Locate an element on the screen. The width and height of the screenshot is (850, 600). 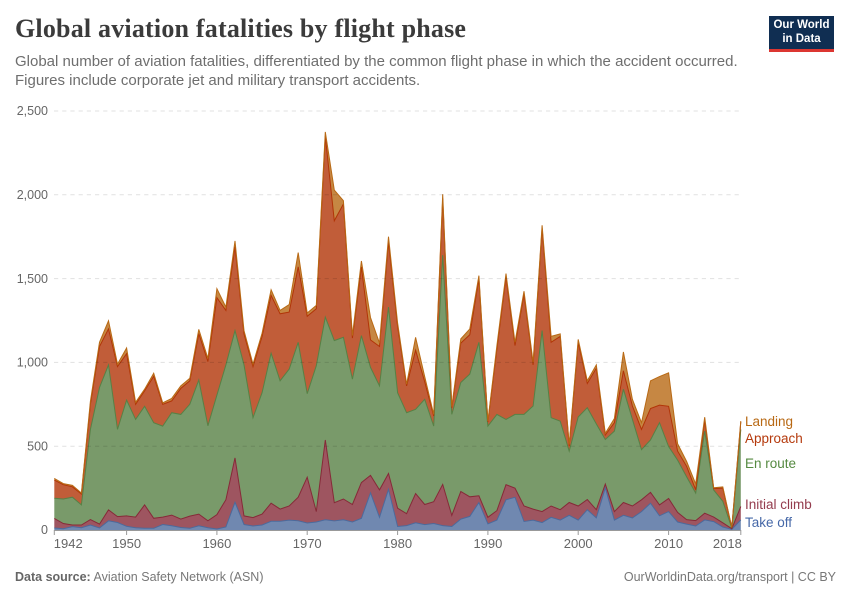
svg-text: 1942 is located at coordinates (68, 543).